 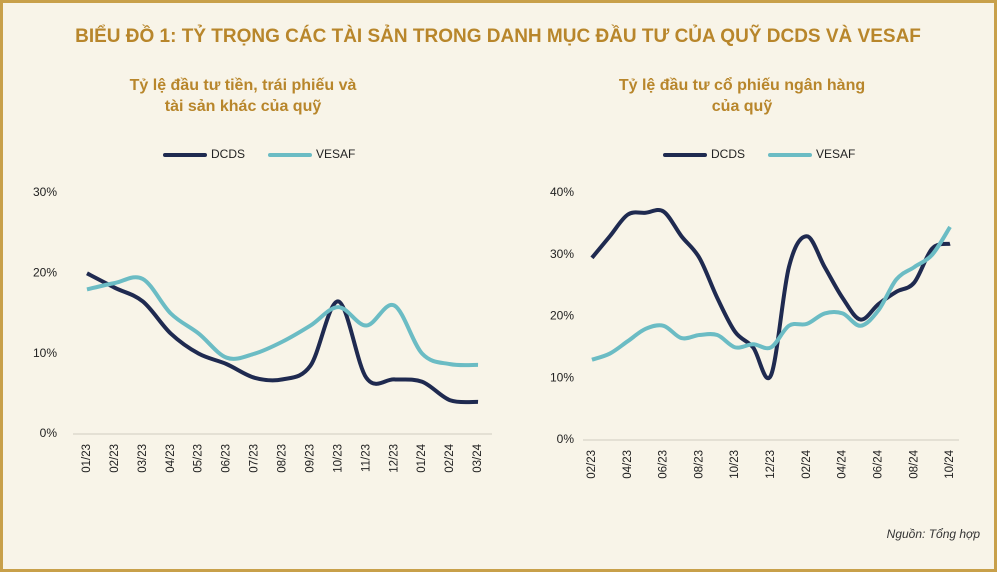 I want to click on x-tick-label: 08/24, so click(x=914, y=463).